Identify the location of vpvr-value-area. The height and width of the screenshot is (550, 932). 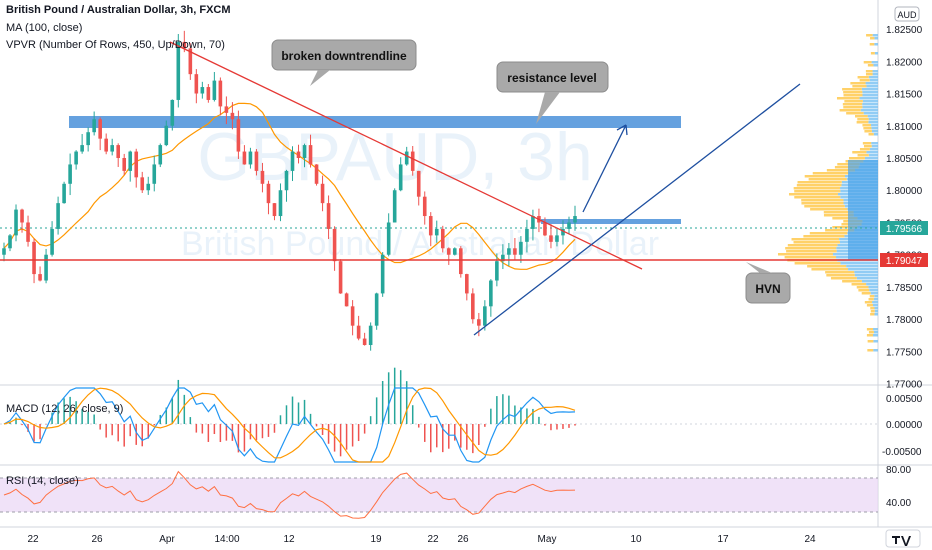
(863, 210).